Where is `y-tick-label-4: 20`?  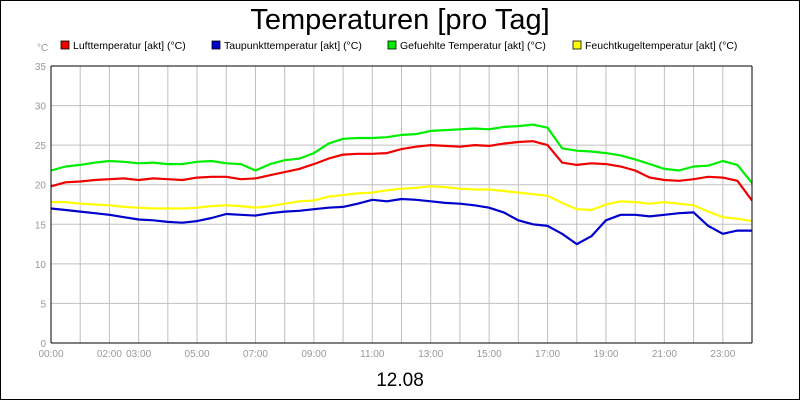 y-tick-label-4: 20 is located at coordinates (41, 186).